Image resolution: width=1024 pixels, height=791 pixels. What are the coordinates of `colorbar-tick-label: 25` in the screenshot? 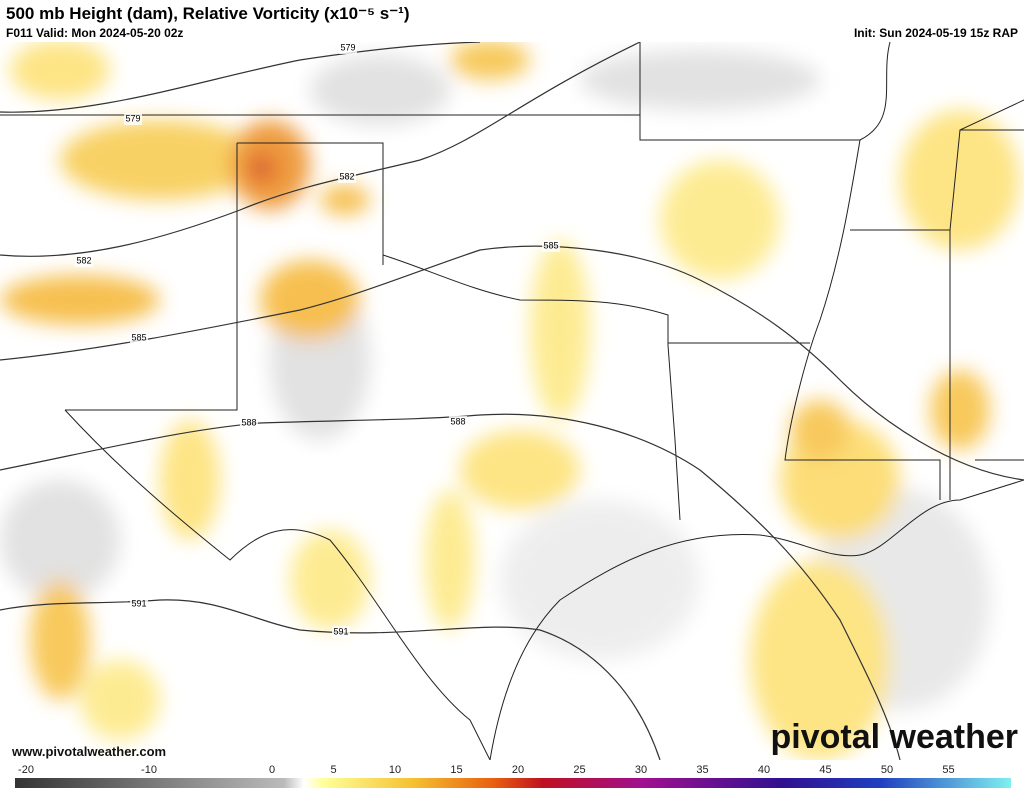 It's located at (579, 770).